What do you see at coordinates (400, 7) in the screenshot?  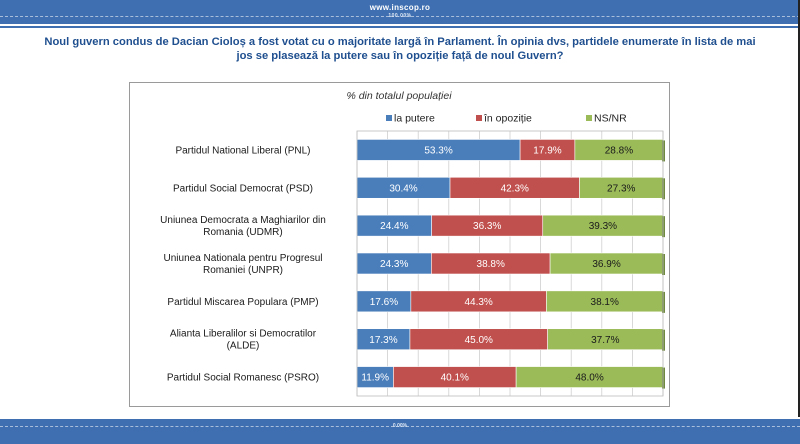 I see `site-url: www.inscop.ro` at bounding box center [400, 7].